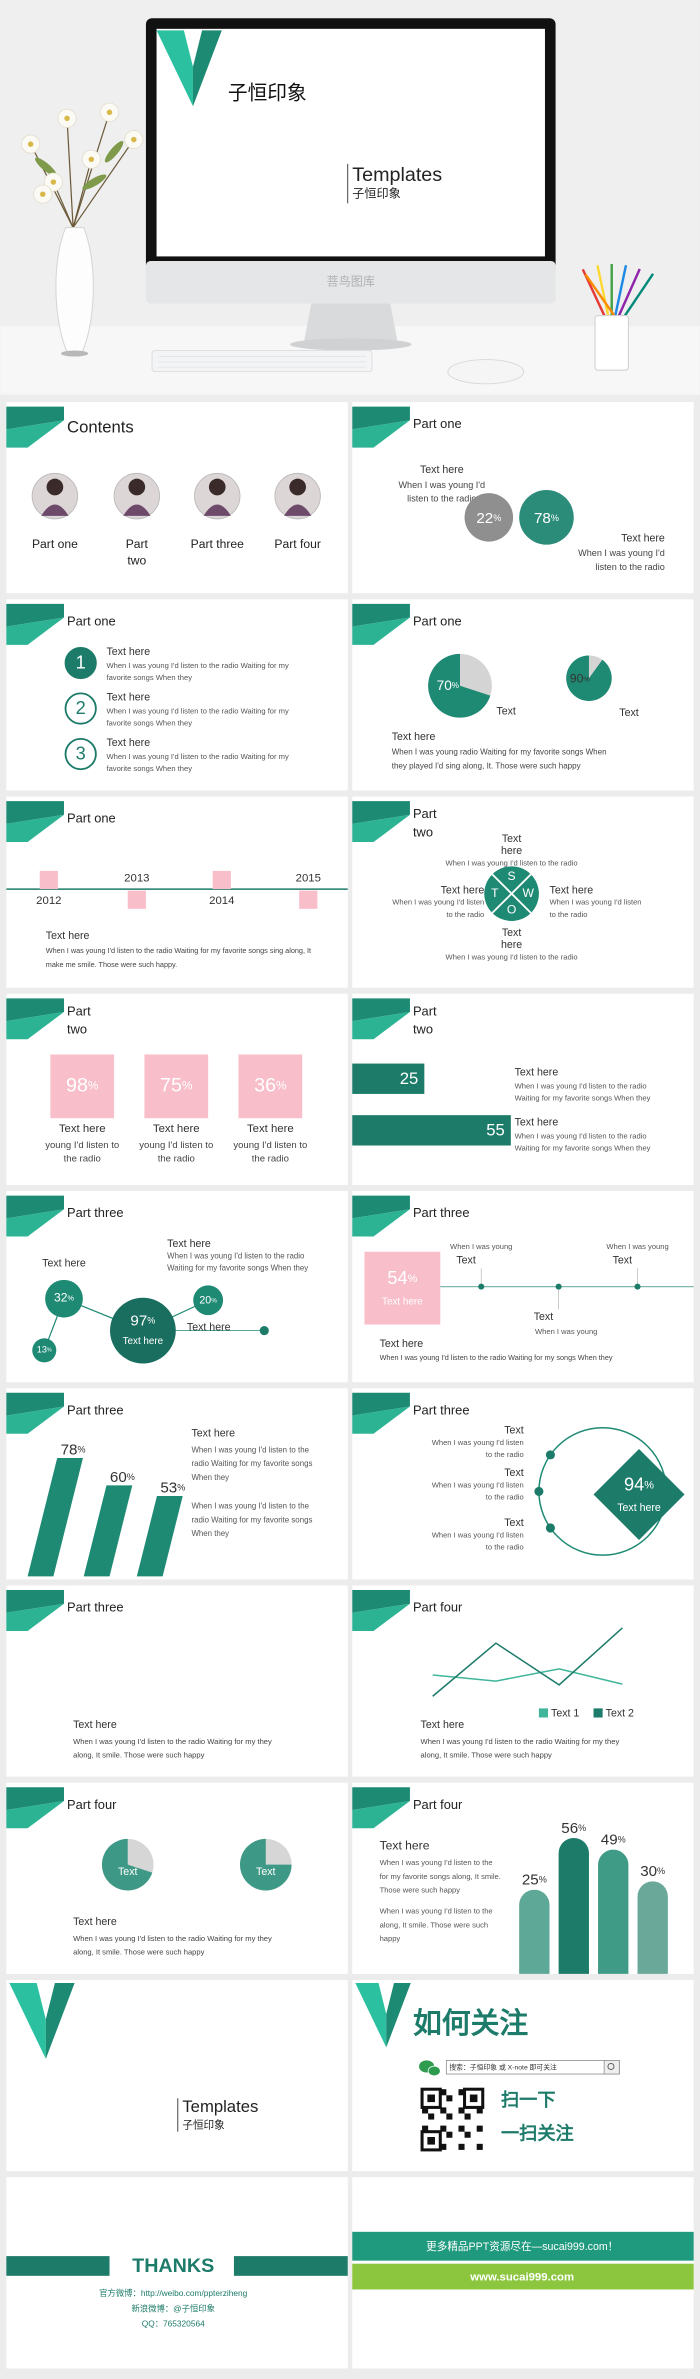  Describe the element at coordinates (583, 1148) in the screenshot. I see `text-line: Waiting for my favorite songs When they` at that location.